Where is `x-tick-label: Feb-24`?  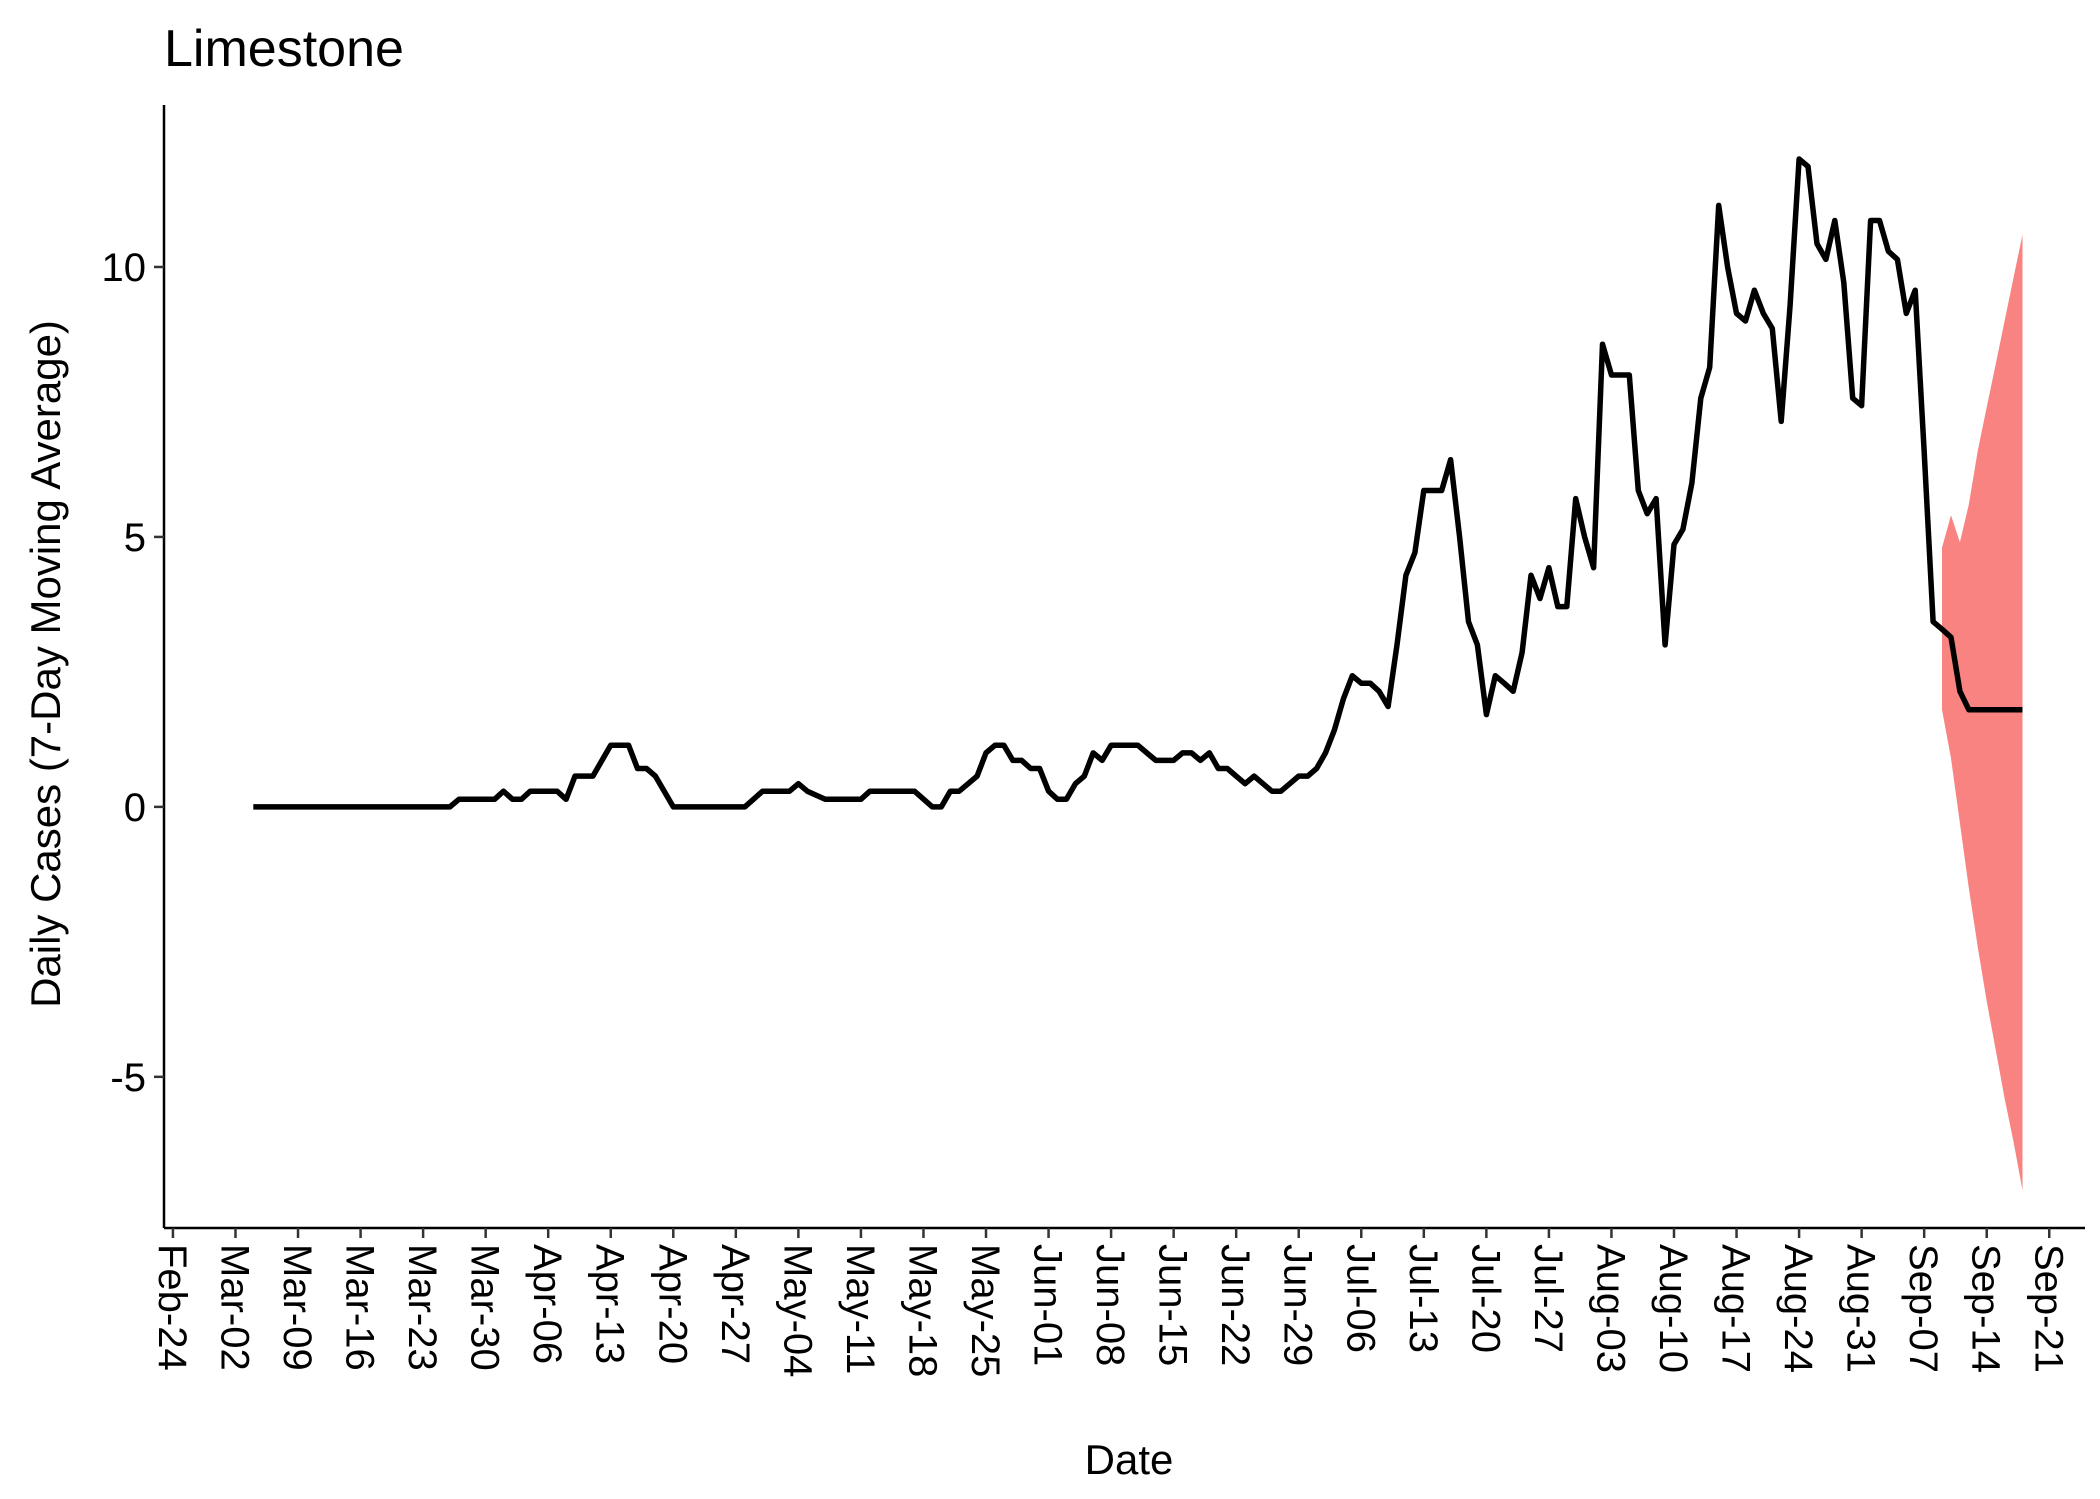
x-tick-label: Feb-24 is located at coordinates (172, 1307).